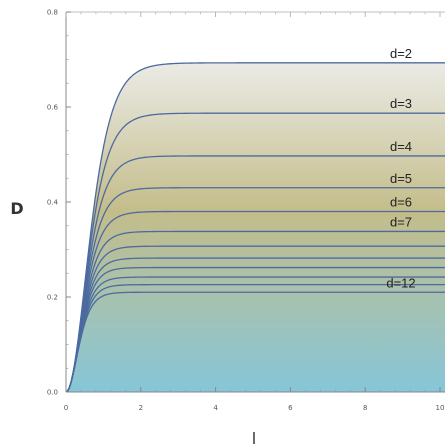 The image size is (445, 448). I want to click on series-label-12: d=12, so click(400, 282).